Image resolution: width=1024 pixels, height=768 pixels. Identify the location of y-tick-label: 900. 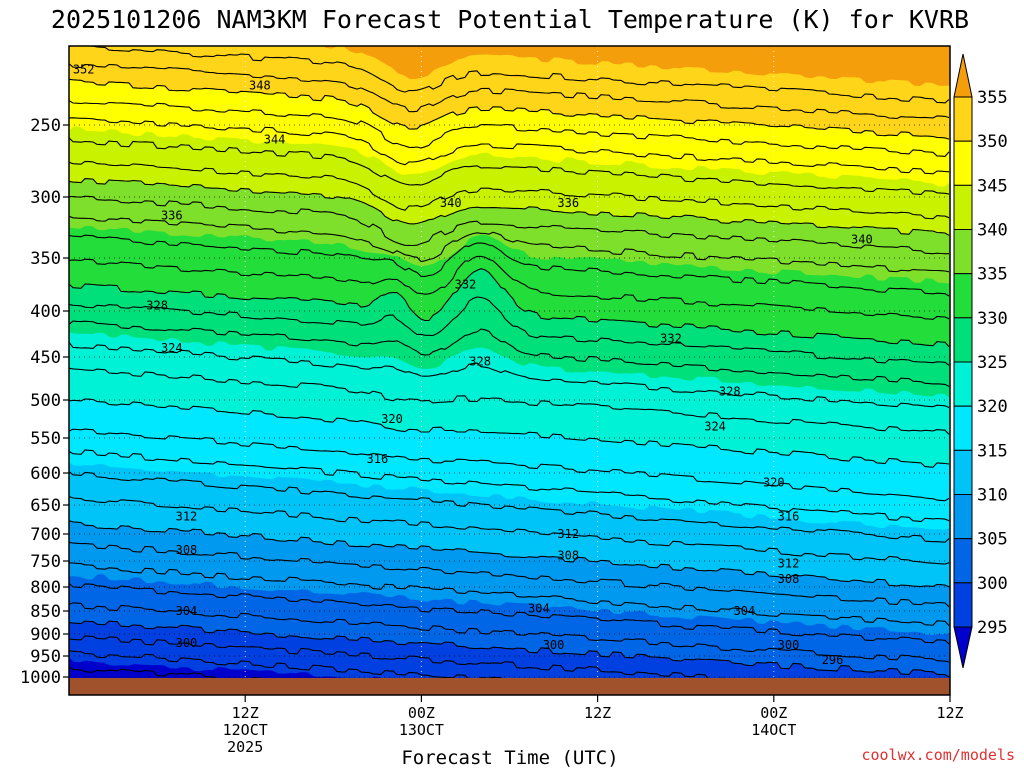
(45, 635).